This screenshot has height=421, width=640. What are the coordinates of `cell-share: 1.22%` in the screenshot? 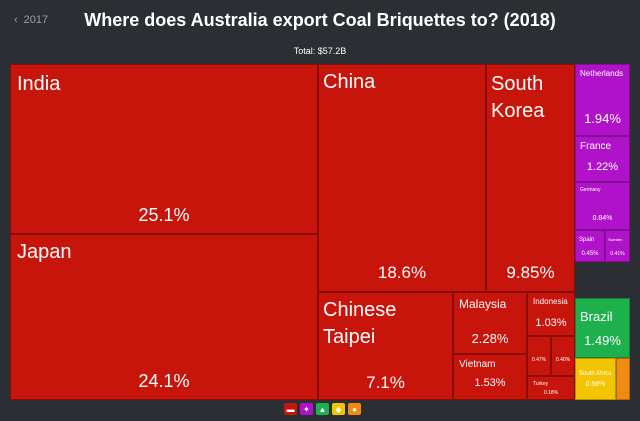 It's located at (602, 167).